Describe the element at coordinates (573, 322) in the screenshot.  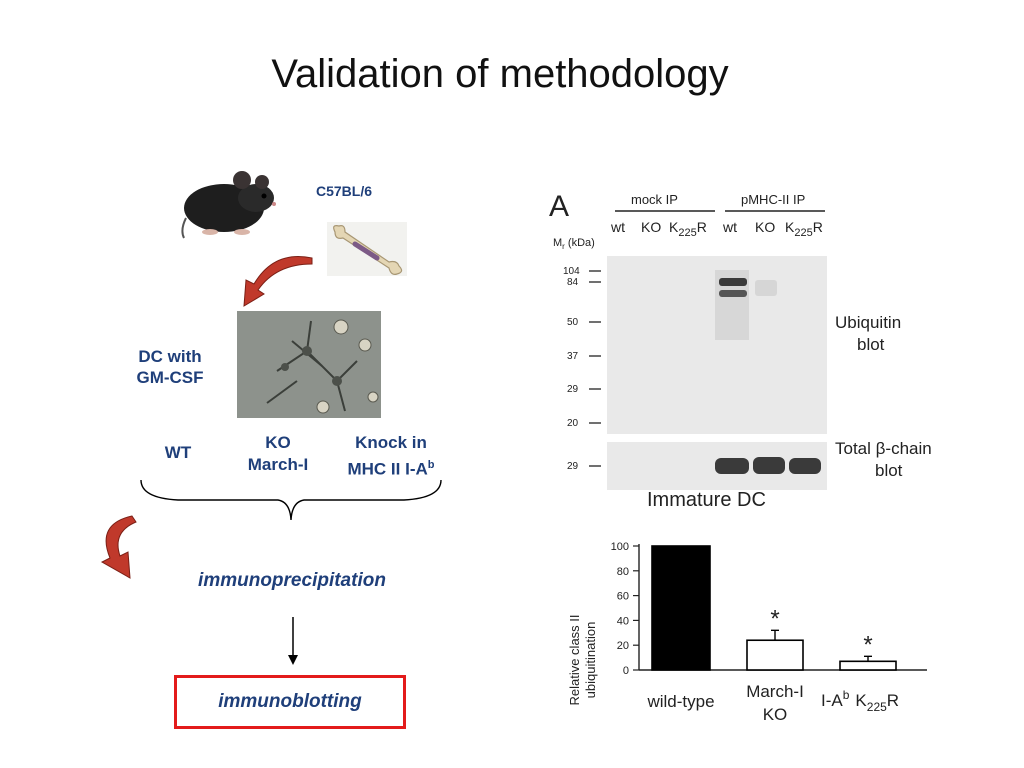
I see `marker-50: 50` at that location.